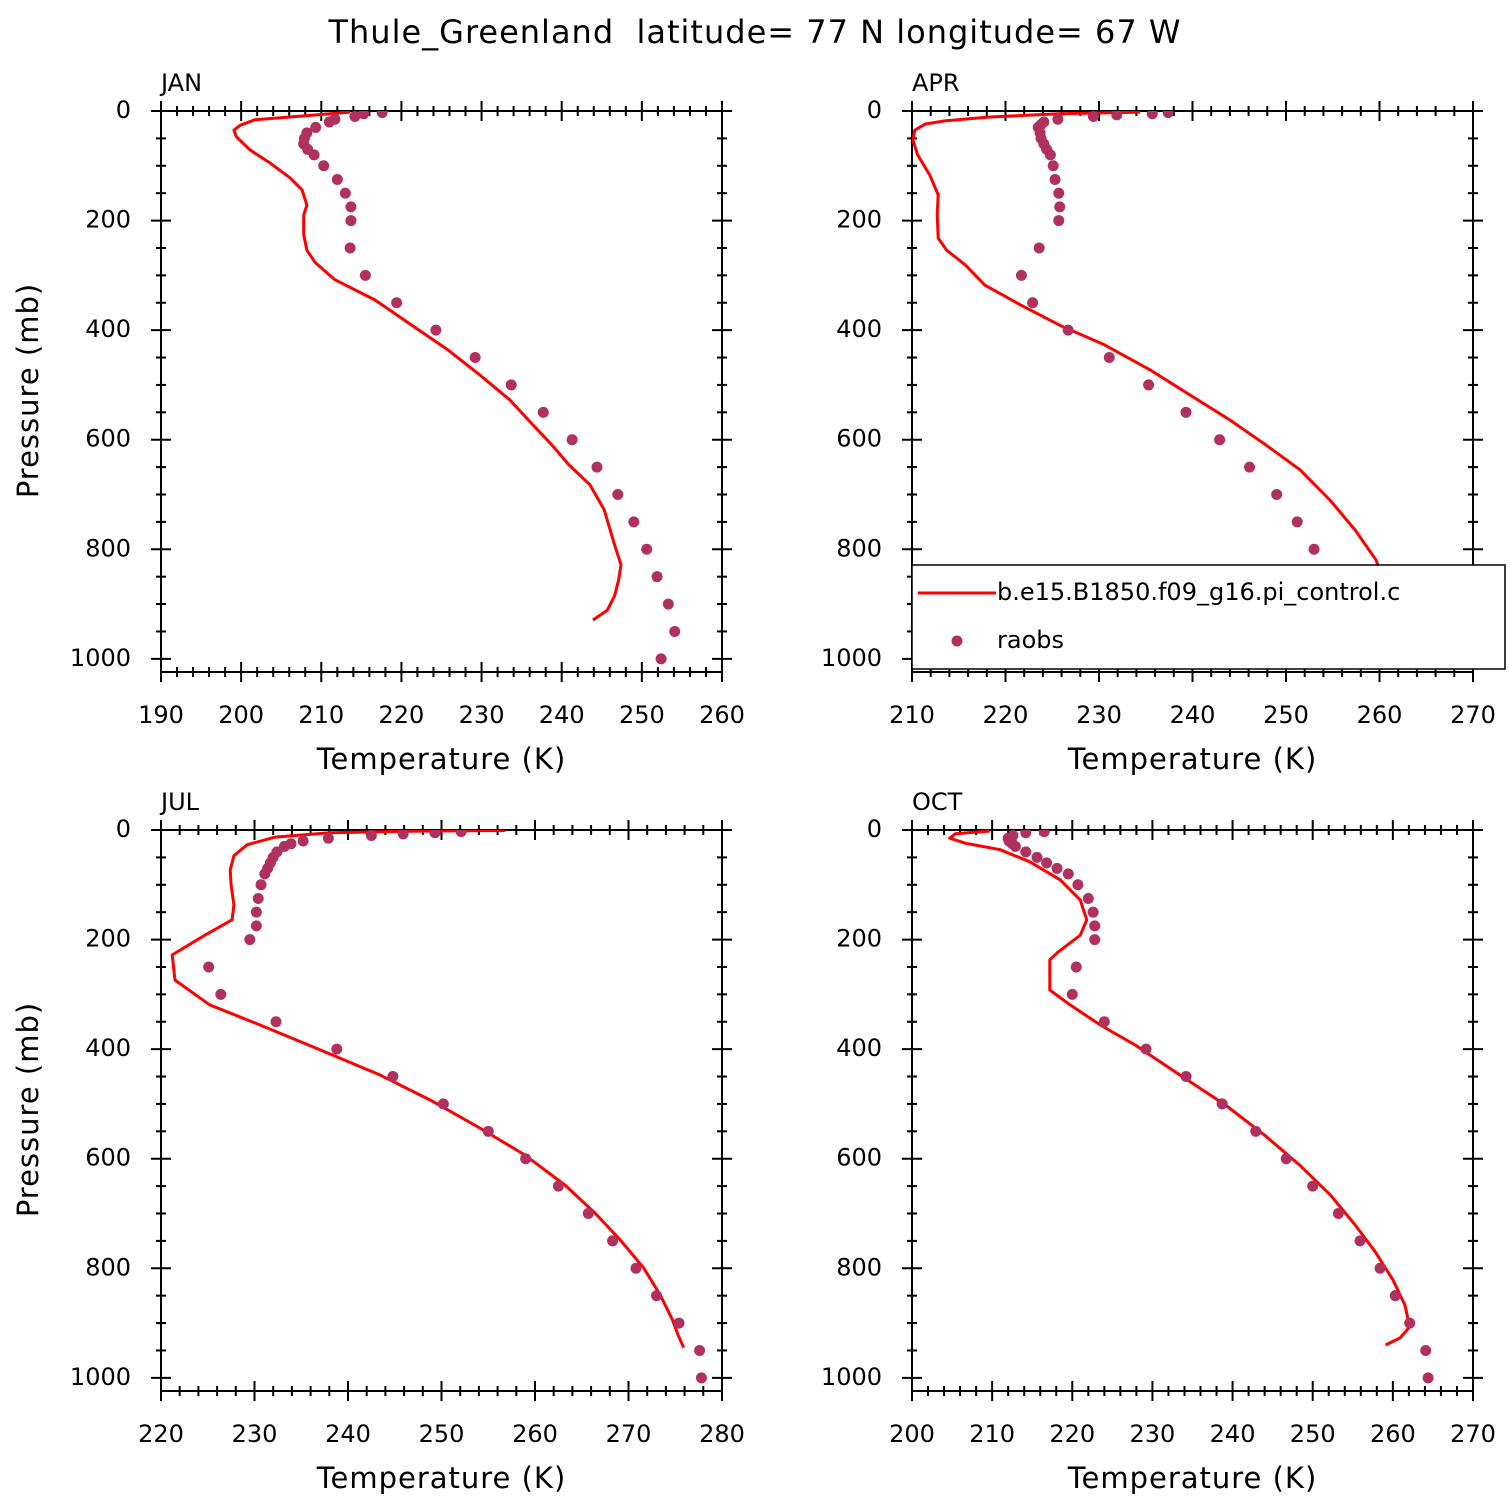 The width and height of the screenshot is (1510, 1510). Describe the element at coordinates (180, 83) in the screenshot. I see `panel-title: JAN` at that location.